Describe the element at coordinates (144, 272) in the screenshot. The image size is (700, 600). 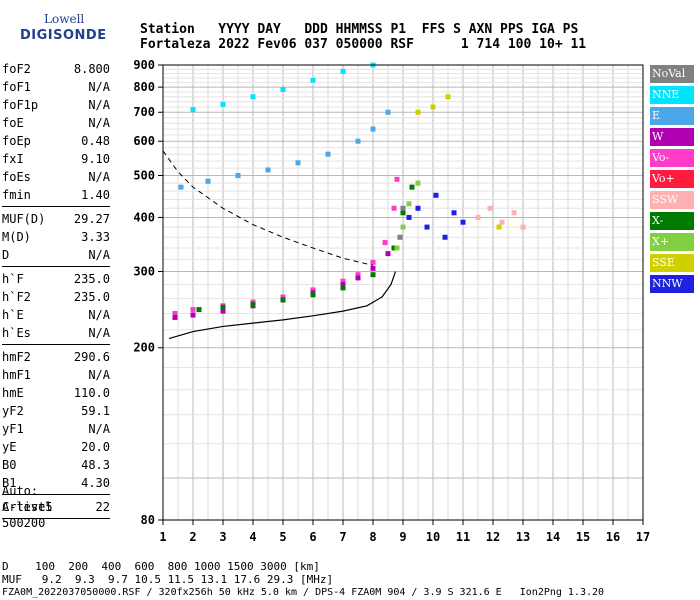
I see `y-tick-label: 300` at that location.